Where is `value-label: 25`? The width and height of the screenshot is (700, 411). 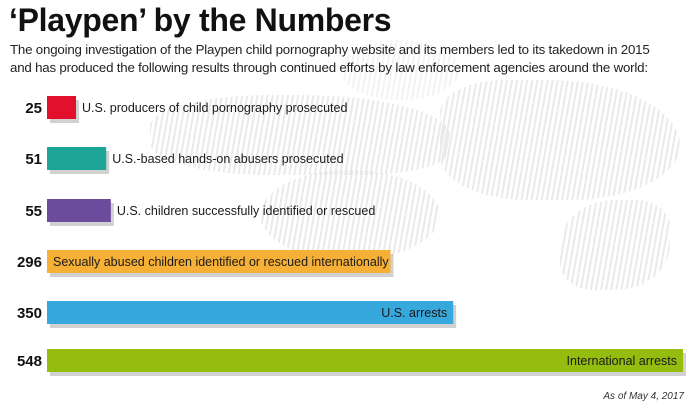 value-label: 25 is located at coordinates (33, 108).